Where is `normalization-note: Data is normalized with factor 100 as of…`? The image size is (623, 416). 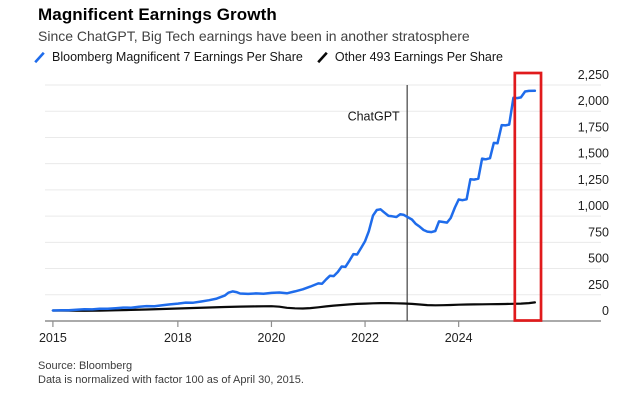 normalization-note: Data is normalized with factor 100 as of… is located at coordinates (171, 379).